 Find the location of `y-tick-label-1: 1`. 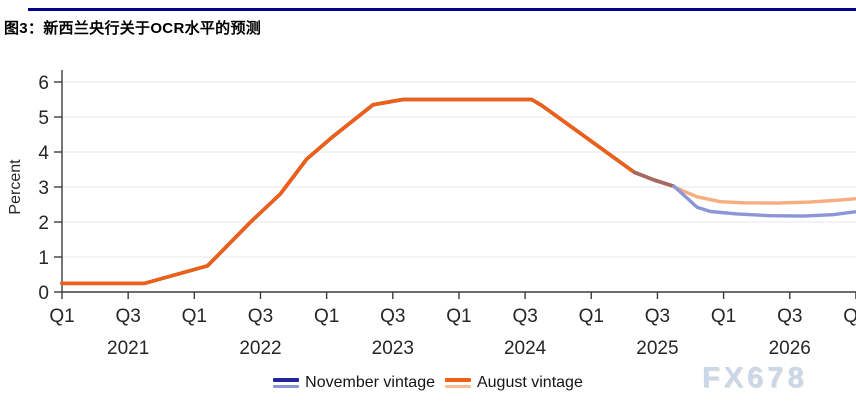

y-tick-label-1: 1 is located at coordinates (43, 258).